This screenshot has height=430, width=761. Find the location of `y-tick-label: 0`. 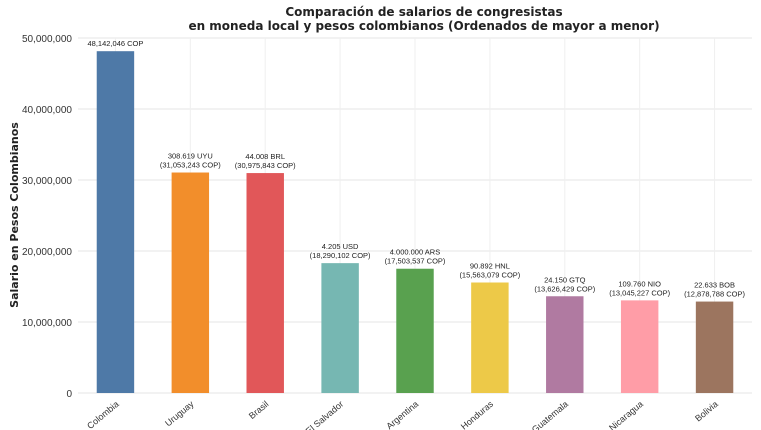

y-tick-label: 0 is located at coordinates (69, 394).